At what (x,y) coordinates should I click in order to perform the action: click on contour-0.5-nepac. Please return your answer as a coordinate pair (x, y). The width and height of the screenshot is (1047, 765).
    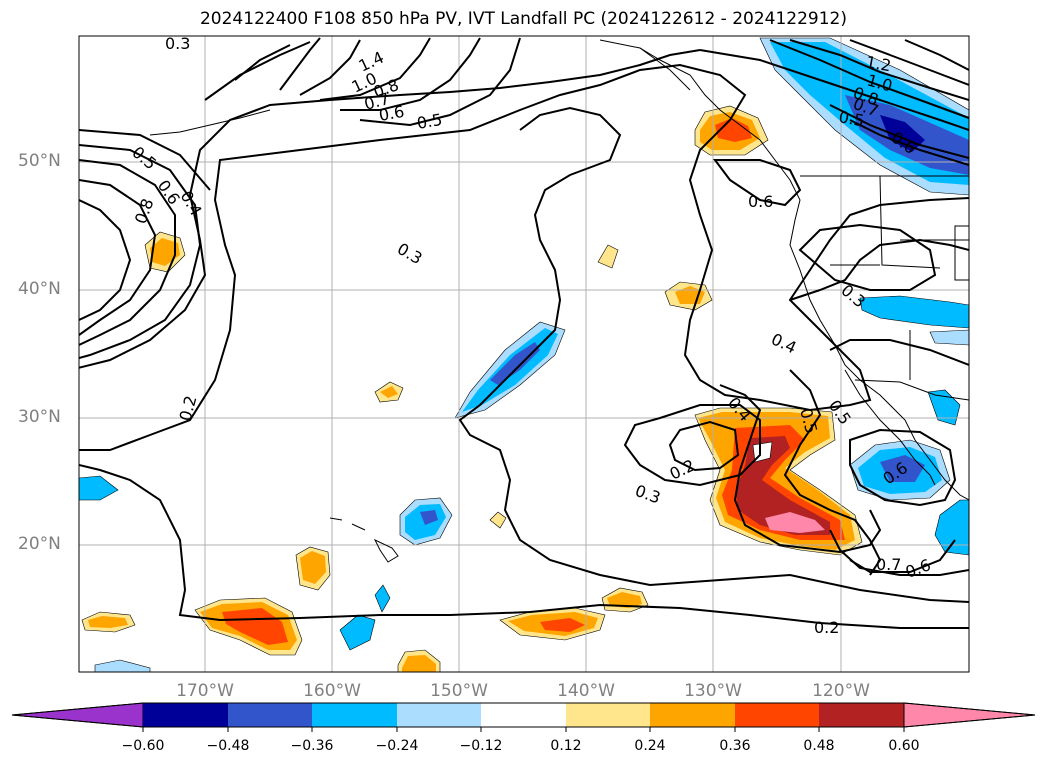
    Looking at the image, I should click on (834, 90).